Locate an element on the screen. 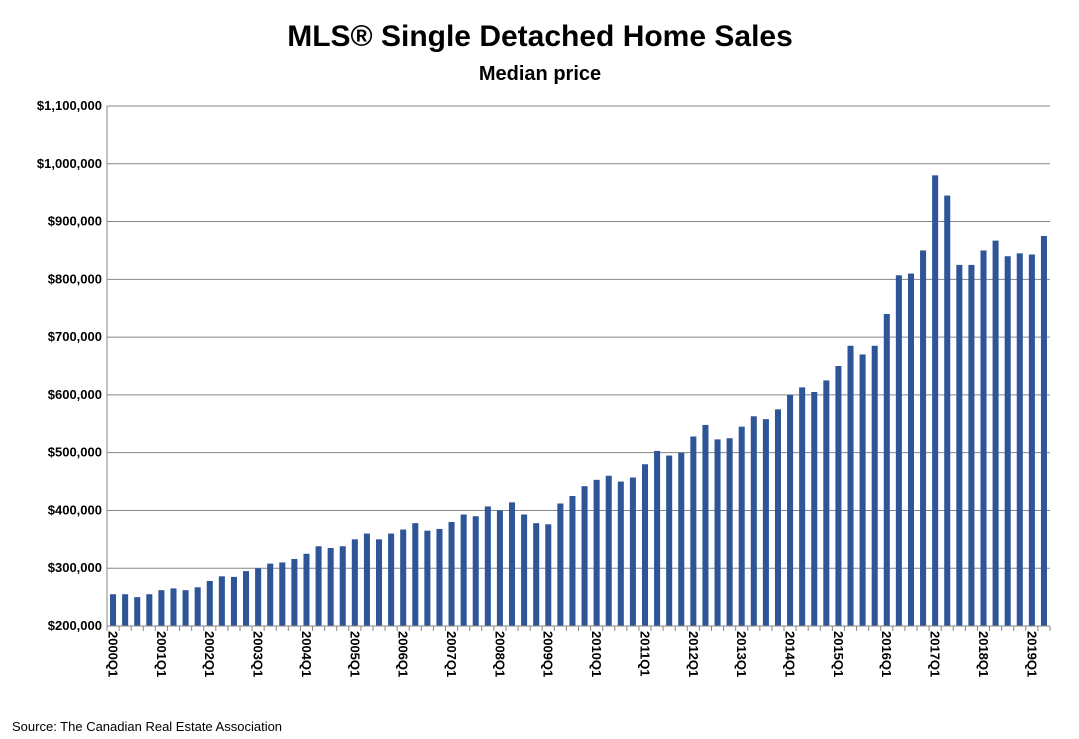 This screenshot has width=1079, height=739. bar-2003Q3 is located at coordinates (282, 594).